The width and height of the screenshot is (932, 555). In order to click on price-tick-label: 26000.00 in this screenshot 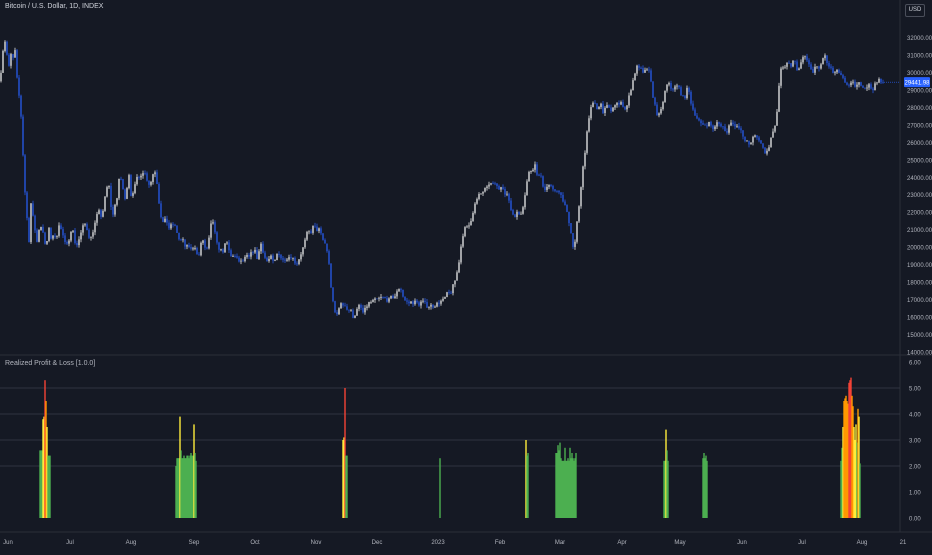, I will do `click(919, 144)`.